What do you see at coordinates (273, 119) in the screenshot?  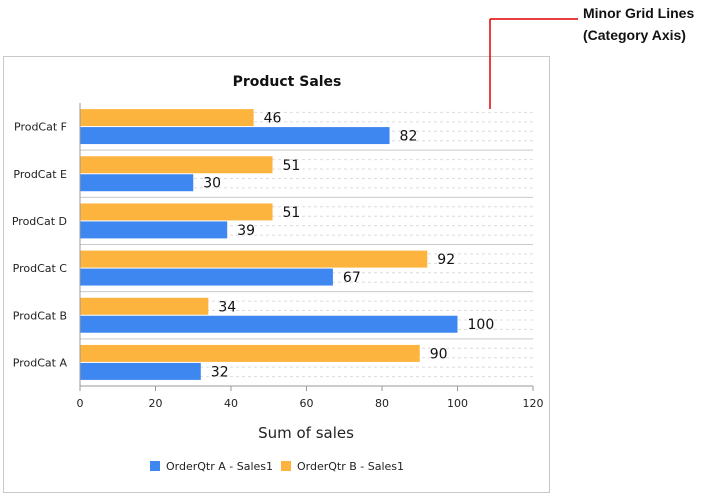 I see `data-label: 46` at bounding box center [273, 119].